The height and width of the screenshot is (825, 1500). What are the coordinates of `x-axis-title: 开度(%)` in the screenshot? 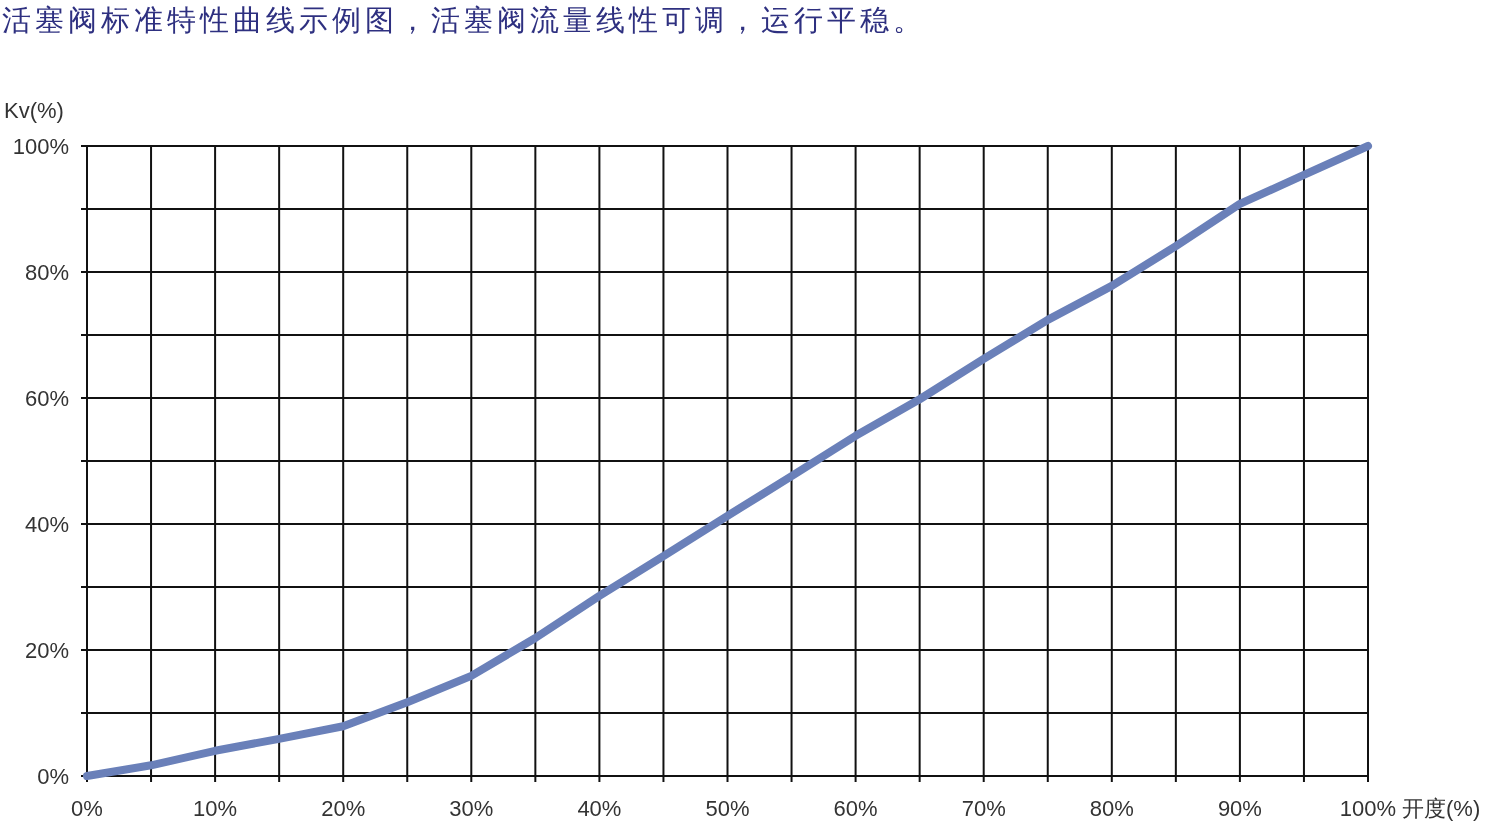 It's located at (1441, 808).